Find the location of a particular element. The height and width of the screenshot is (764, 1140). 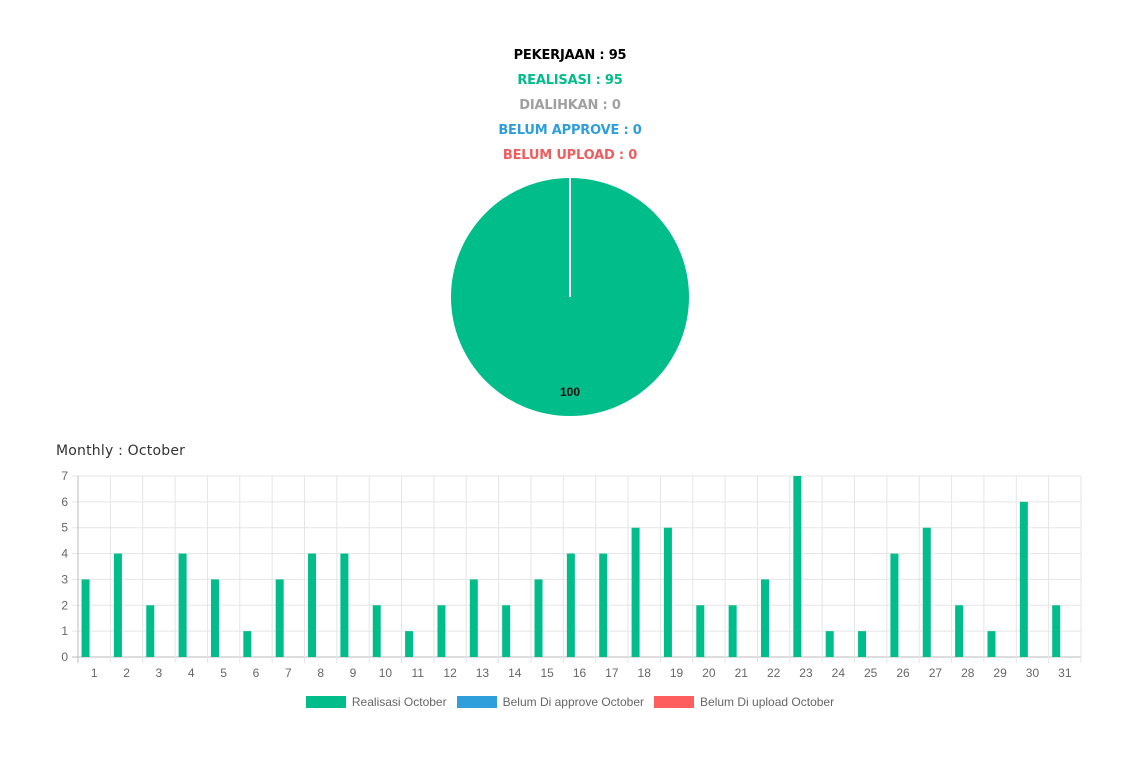

legend-swatch-belum-upload is located at coordinates (674, 702).